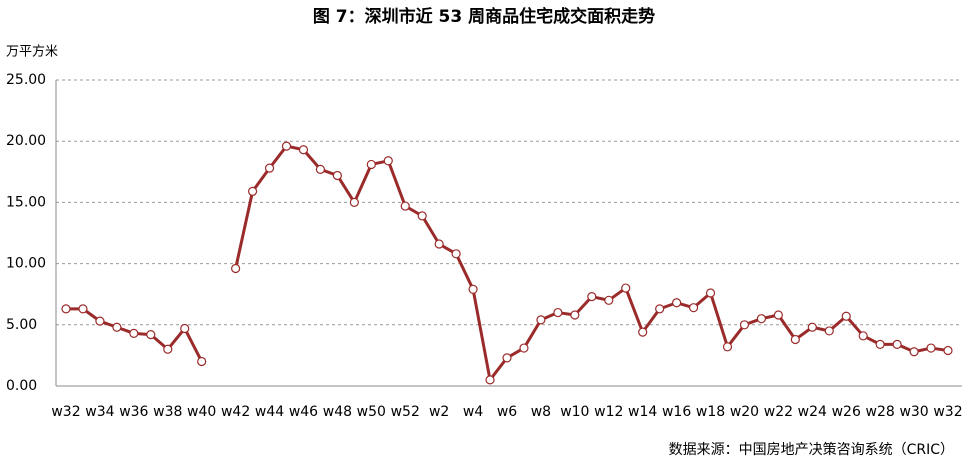  What do you see at coordinates (133, 412) in the screenshot?
I see `x-tick-label: w36` at bounding box center [133, 412].